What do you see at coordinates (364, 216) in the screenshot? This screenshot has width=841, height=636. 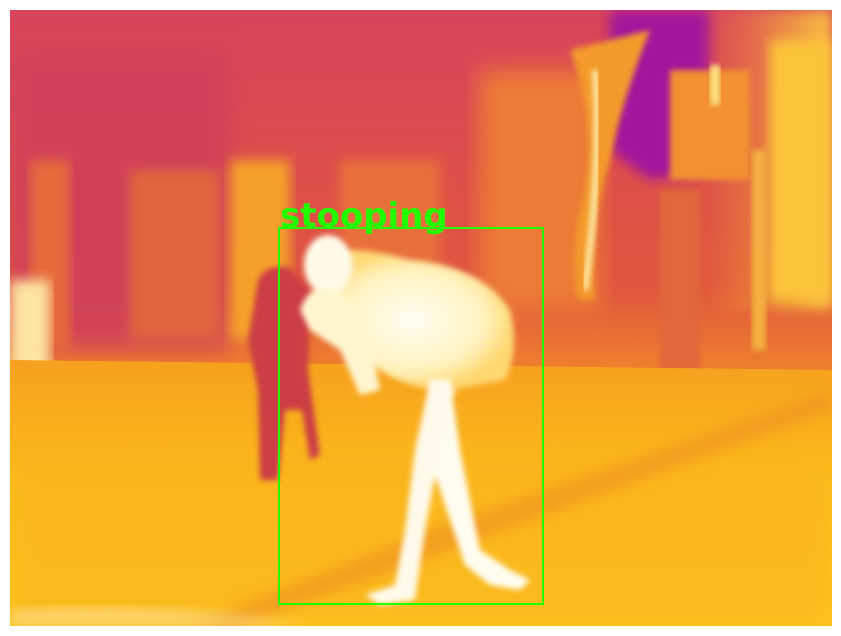 I see `detection-label: stooping` at bounding box center [364, 216].